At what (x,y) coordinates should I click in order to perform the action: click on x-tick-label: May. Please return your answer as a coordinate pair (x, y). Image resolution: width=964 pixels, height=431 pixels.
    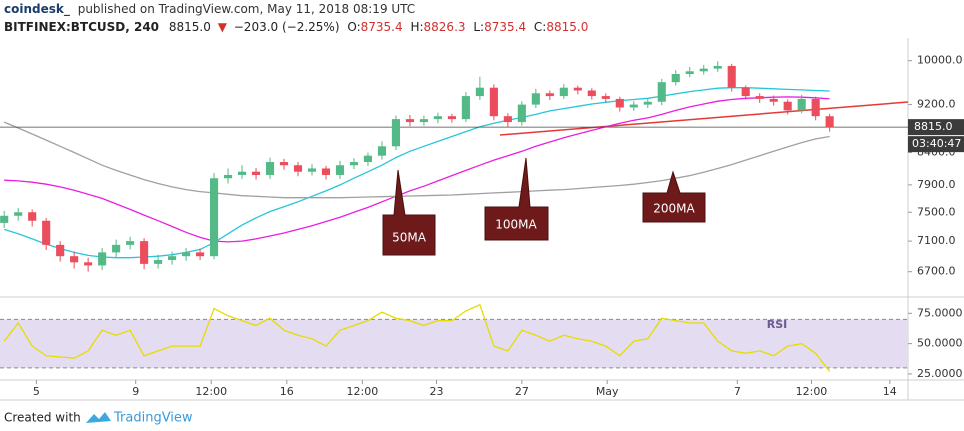
    Looking at the image, I should click on (607, 391).